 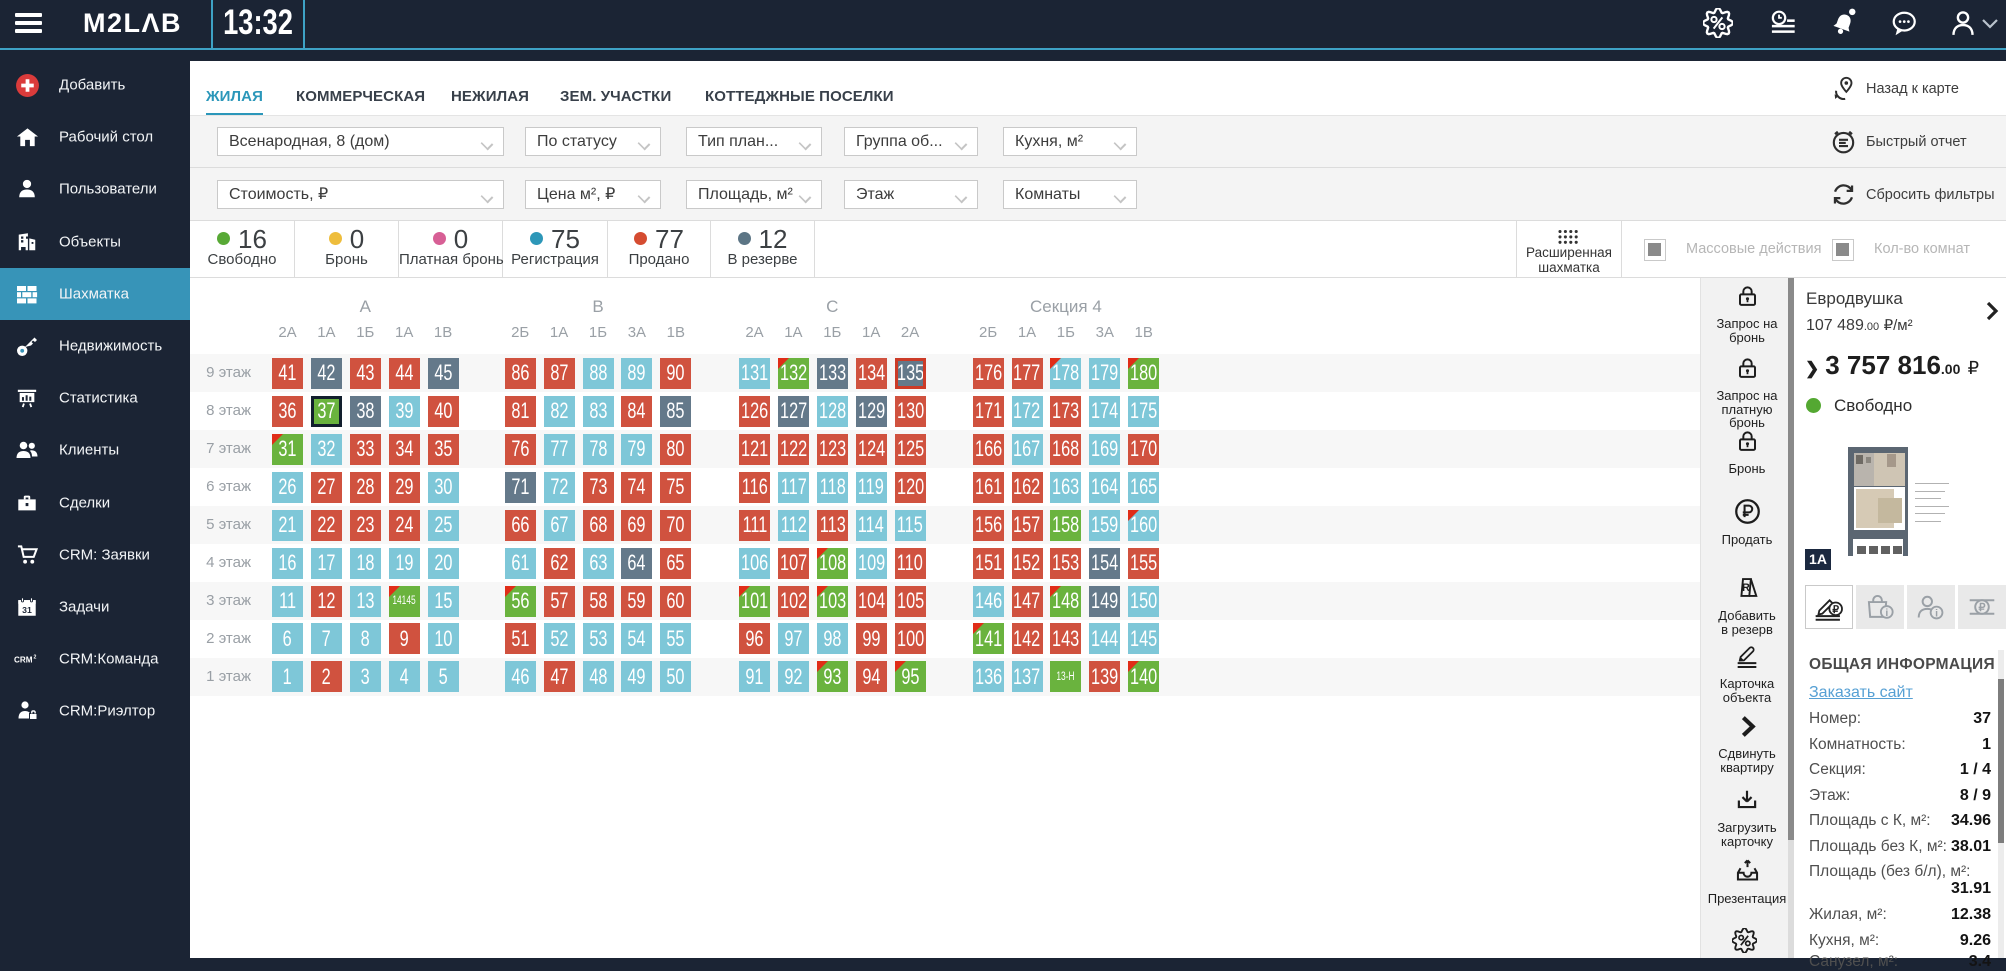 What do you see at coordinates (27, 610) in the screenshot?
I see `svg-text: 31` at bounding box center [27, 610].